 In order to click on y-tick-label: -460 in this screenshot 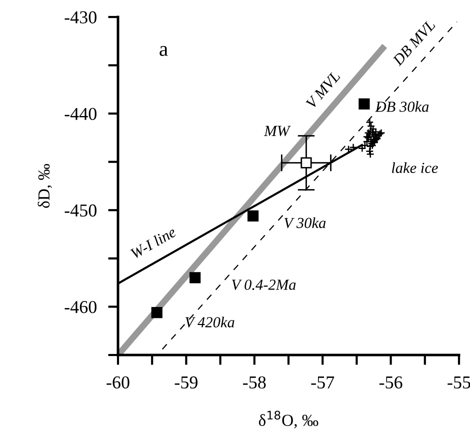, I will do `click(80, 307)`.